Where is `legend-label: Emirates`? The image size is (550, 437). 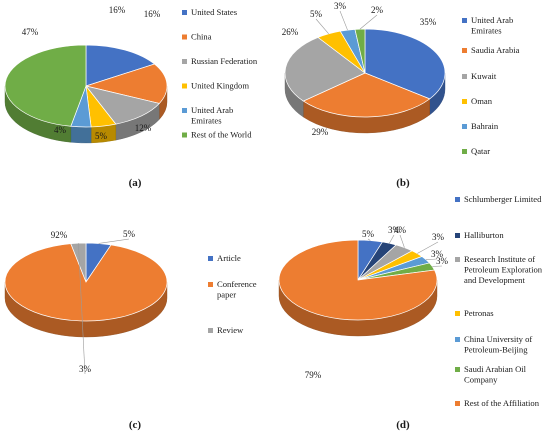 legend-label: Emirates is located at coordinates (206, 121).